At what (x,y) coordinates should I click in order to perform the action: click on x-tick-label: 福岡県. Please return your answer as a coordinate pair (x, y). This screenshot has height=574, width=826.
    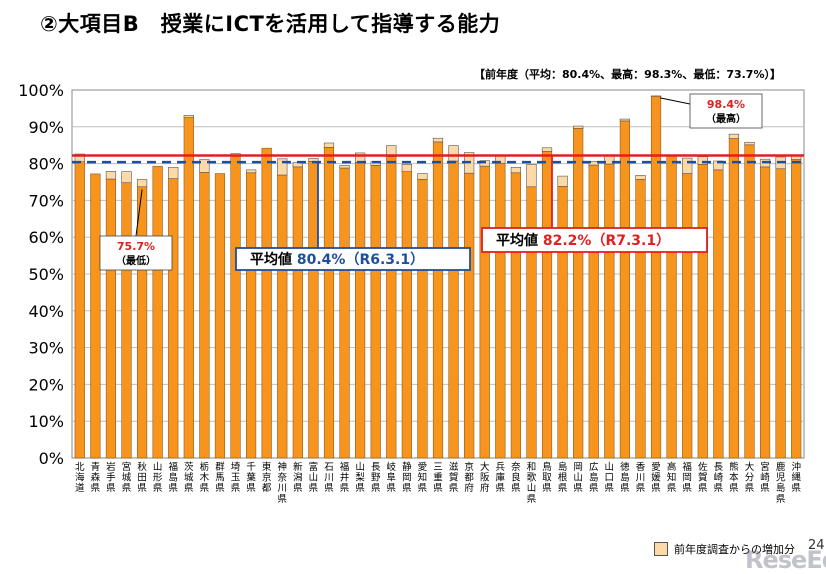
    Looking at the image, I should click on (687, 477).